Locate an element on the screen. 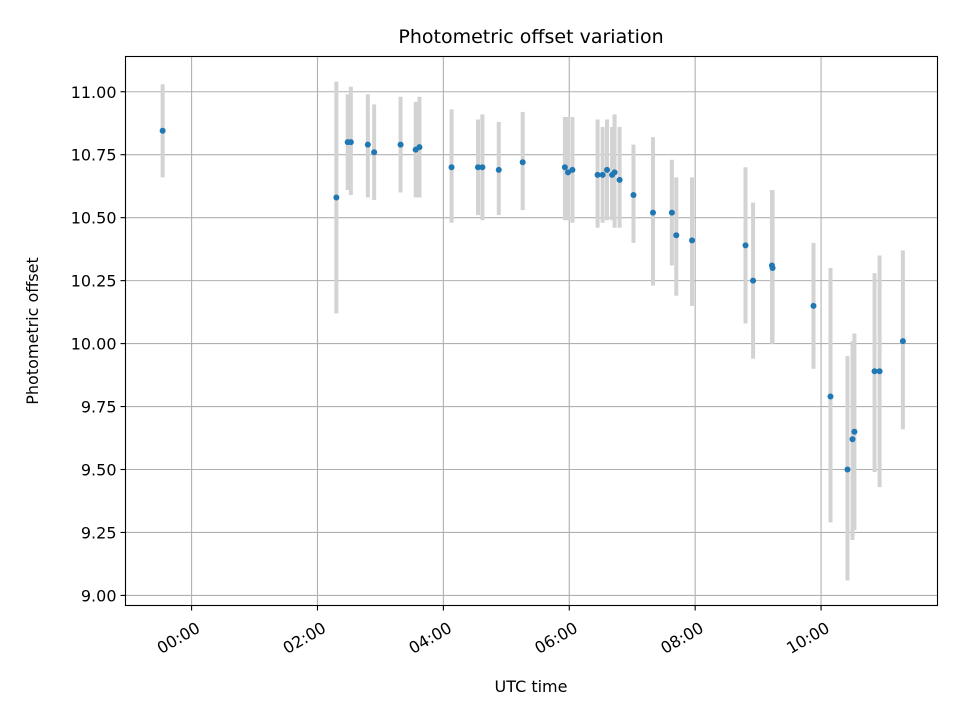 The image size is (960, 720). x-tick-label: 04:00 is located at coordinates (430, 638).